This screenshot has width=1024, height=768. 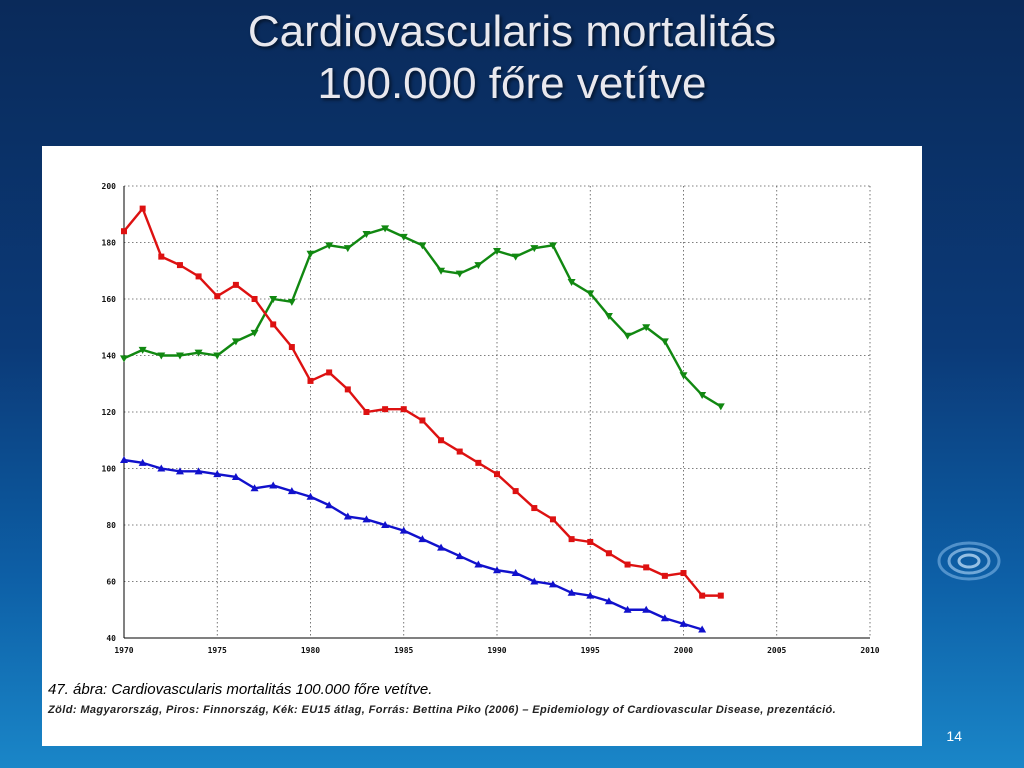 What do you see at coordinates (109, 186) in the screenshot?
I see `y-tick-label: 200` at bounding box center [109, 186].